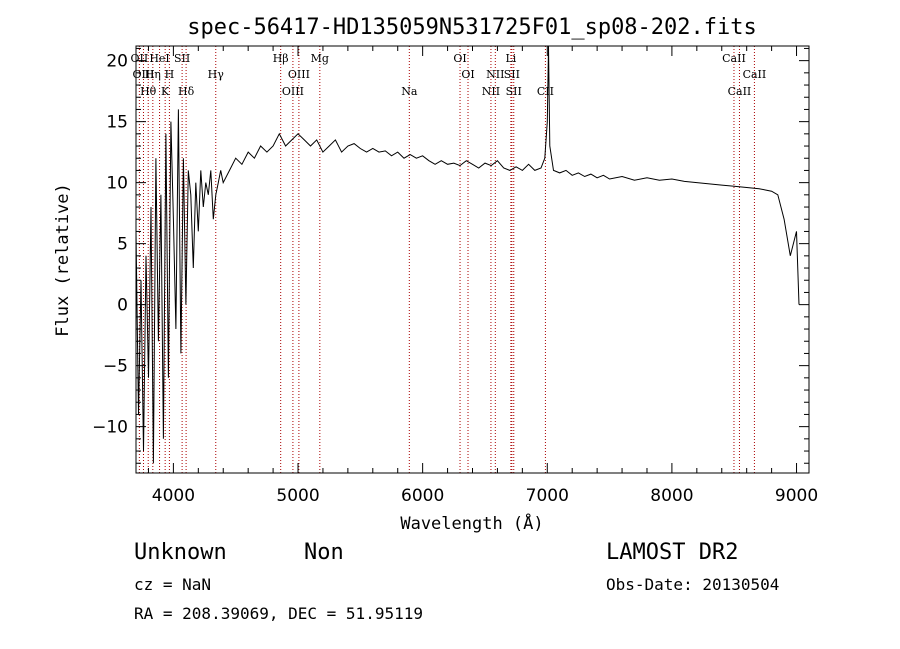  I want to click on survey-name: LAMOST DR2, so click(672, 552).